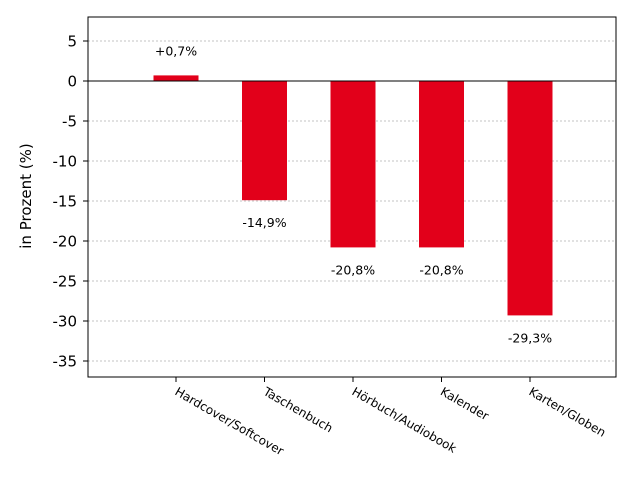 This screenshot has width=640, height=480. I want to click on y-tick-label: -15, so click(65, 202).